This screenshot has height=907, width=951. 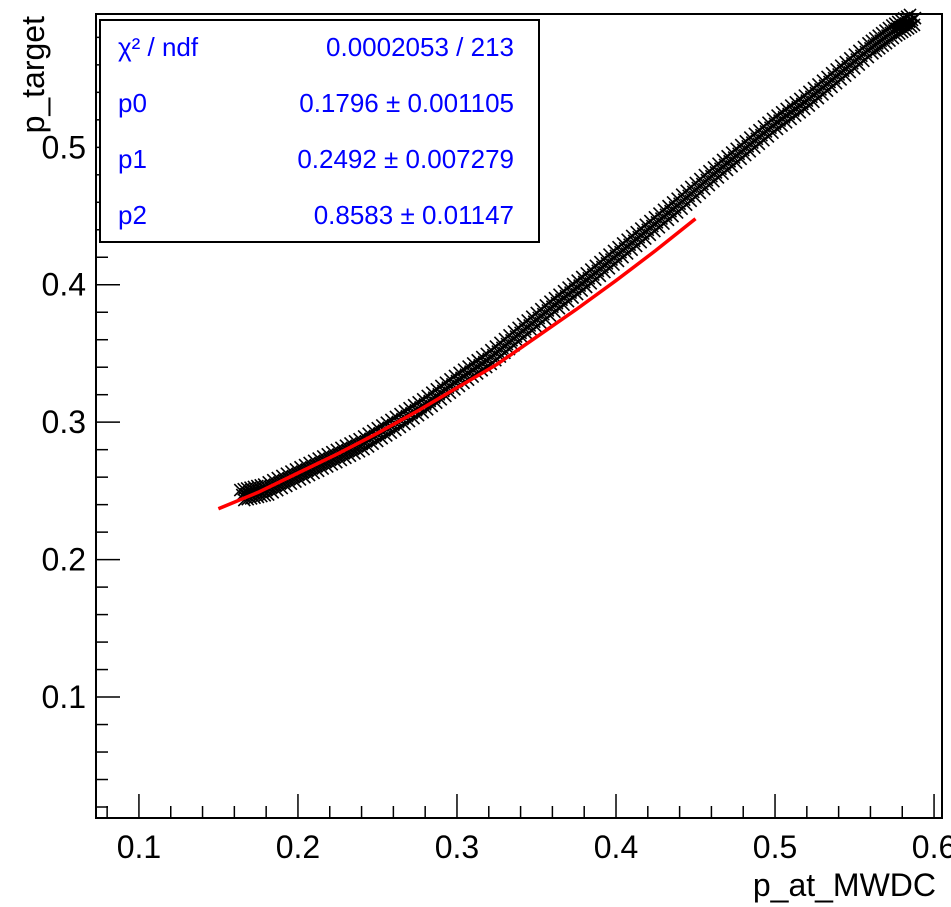 What do you see at coordinates (64, 285) in the screenshot?
I see `y-tick-label: 0.4` at bounding box center [64, 285].